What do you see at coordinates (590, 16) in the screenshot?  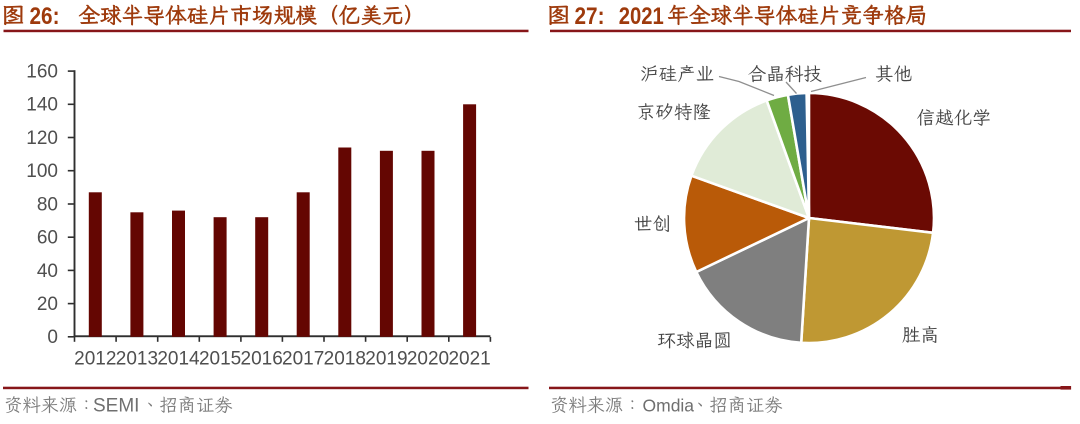 I see `svg-text: 27:` at bounding box center [590, 16].